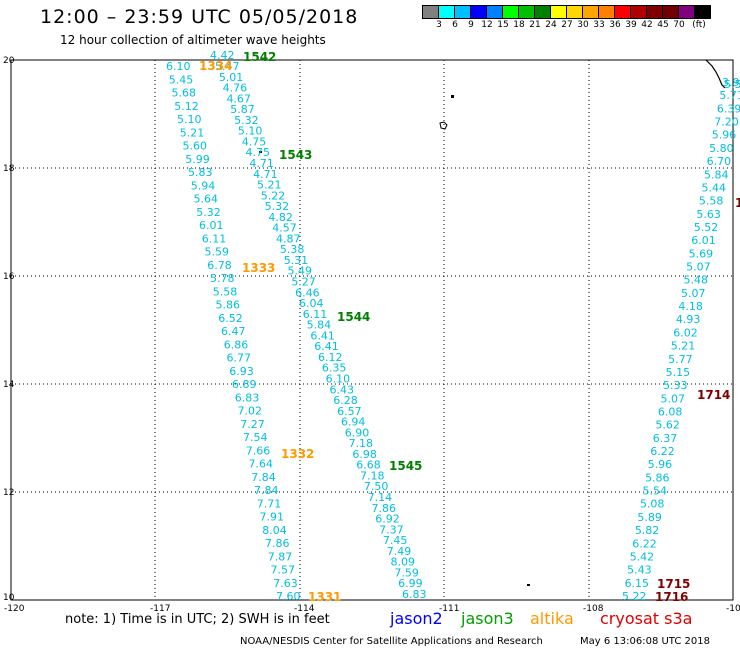 The height and width of the screenshot is (650, 740). What do you see at coordinates (217, 252) in the screenshot?
I see `wave-height-value: 5.59` at bounding box center [217, 252].